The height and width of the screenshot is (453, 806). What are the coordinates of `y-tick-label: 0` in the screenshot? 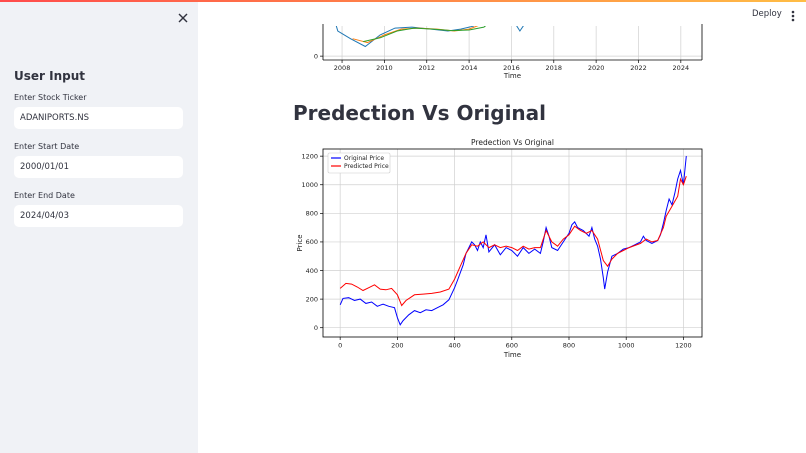 It's located at (316, 328).